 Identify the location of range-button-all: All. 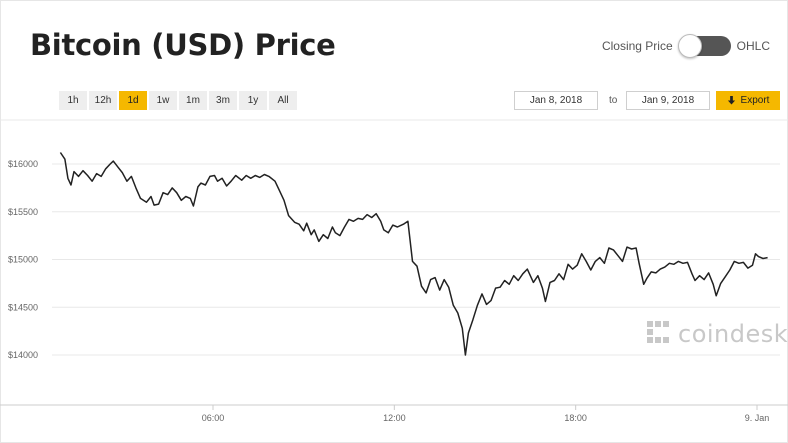
(283, 100).